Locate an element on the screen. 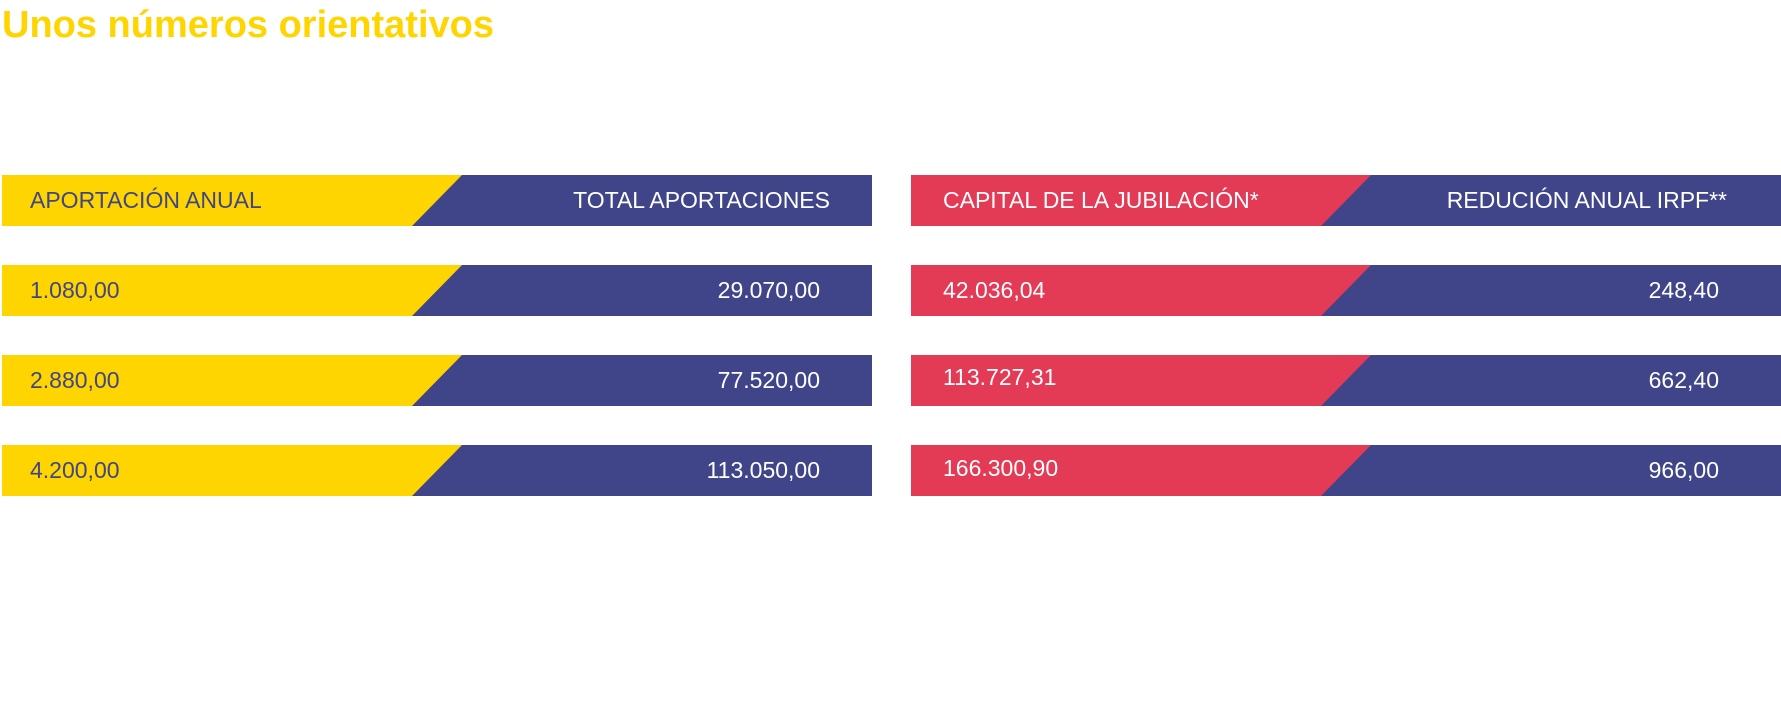  total-contributions-value: 29.070,00 is located at coordinates (768, 290).